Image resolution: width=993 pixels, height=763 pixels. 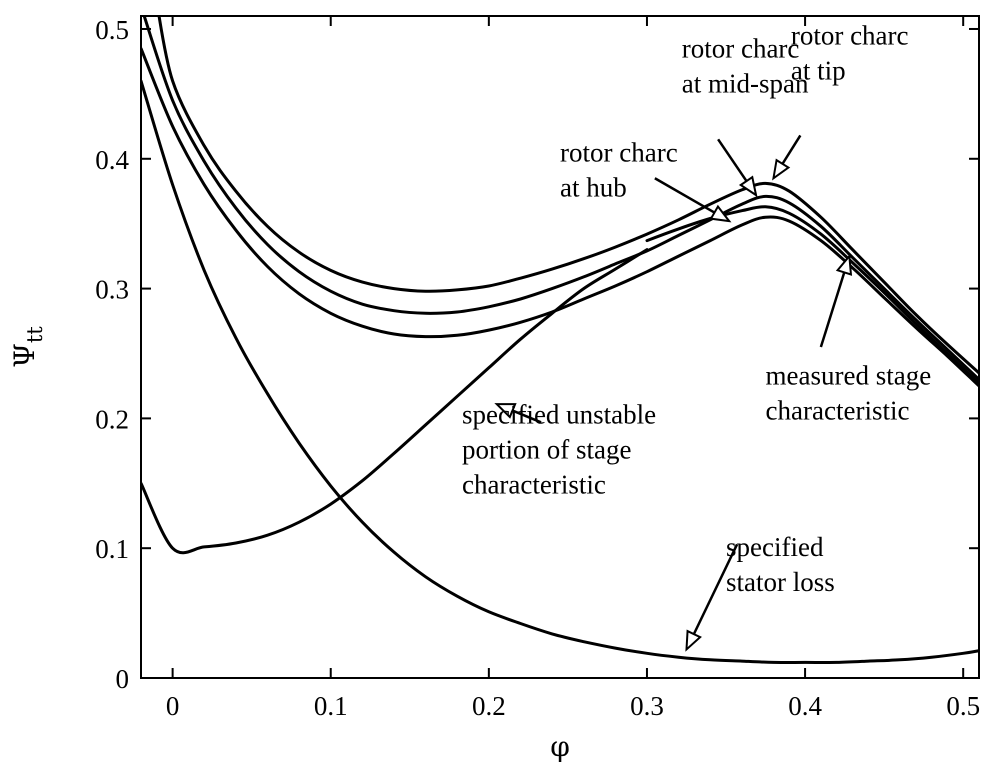 What do you see at coordinates (832, 309) in the screenshot?
I see `annotation-arrow-measured-stage` at bounding box center [832, 309].